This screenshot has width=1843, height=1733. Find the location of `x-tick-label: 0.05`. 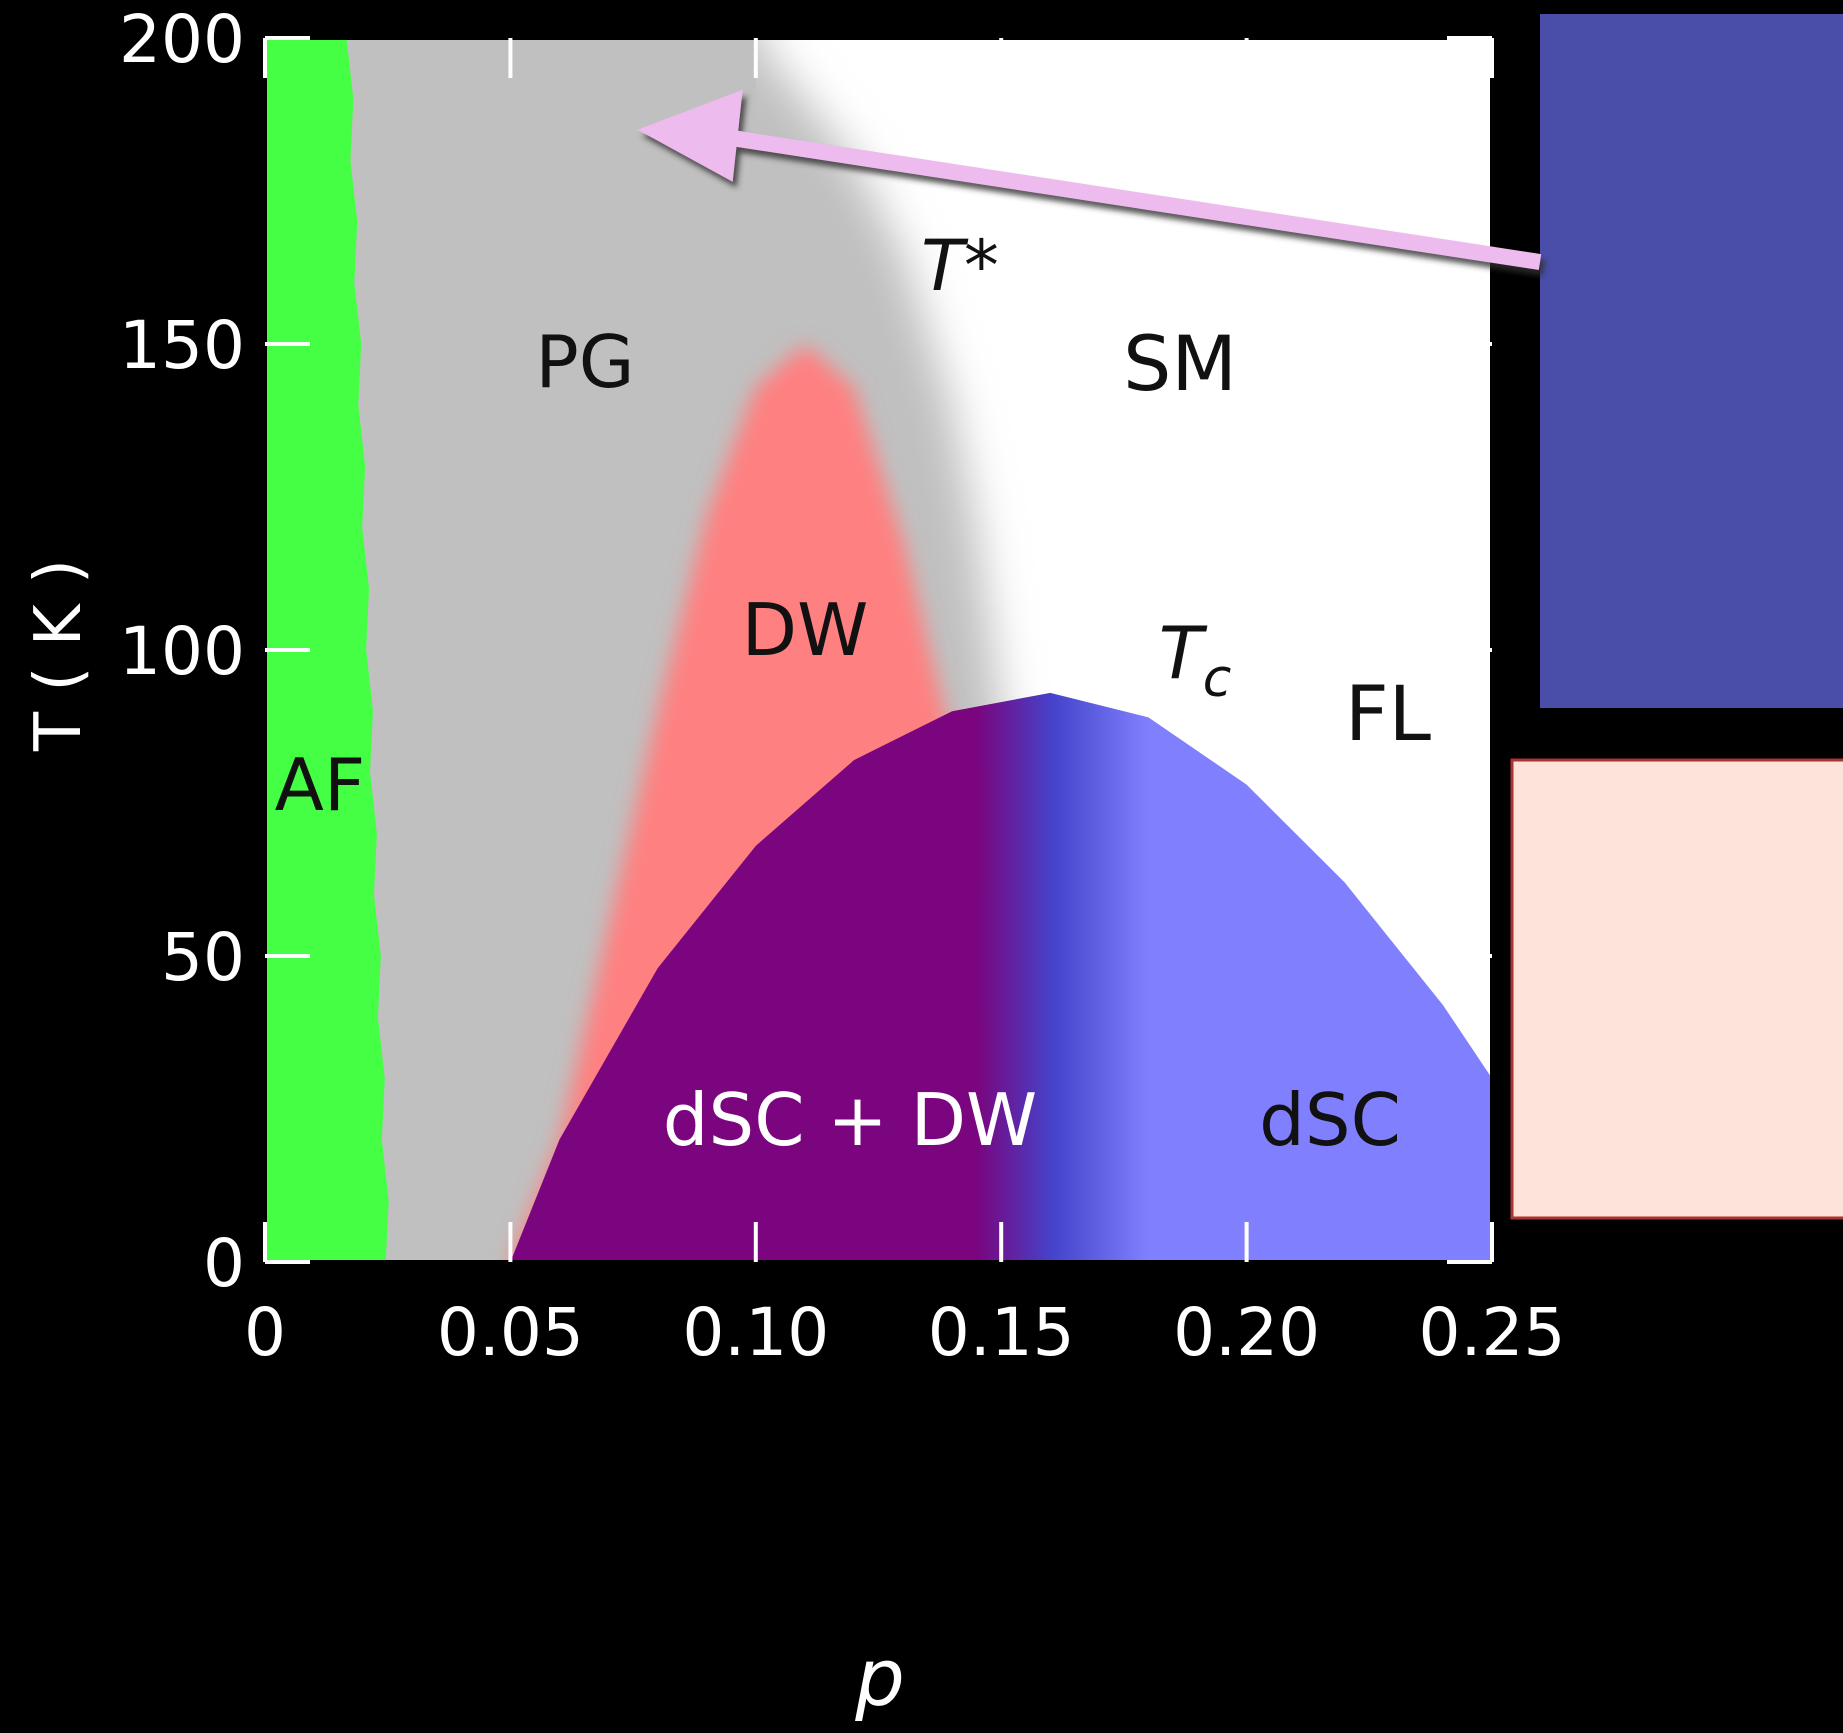

x-tick-label: 0.05 is located at coordinates (510, 1332).